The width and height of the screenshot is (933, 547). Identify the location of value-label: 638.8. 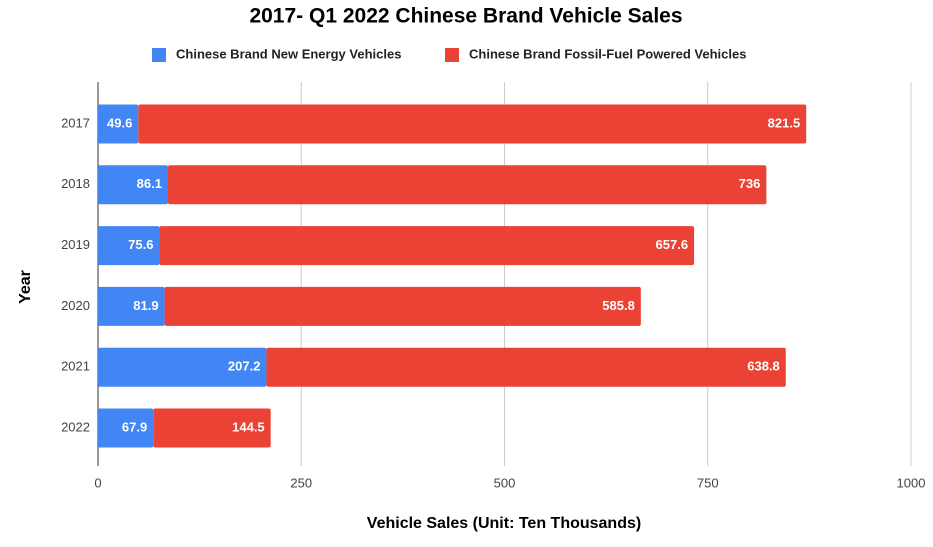
(763, 366).